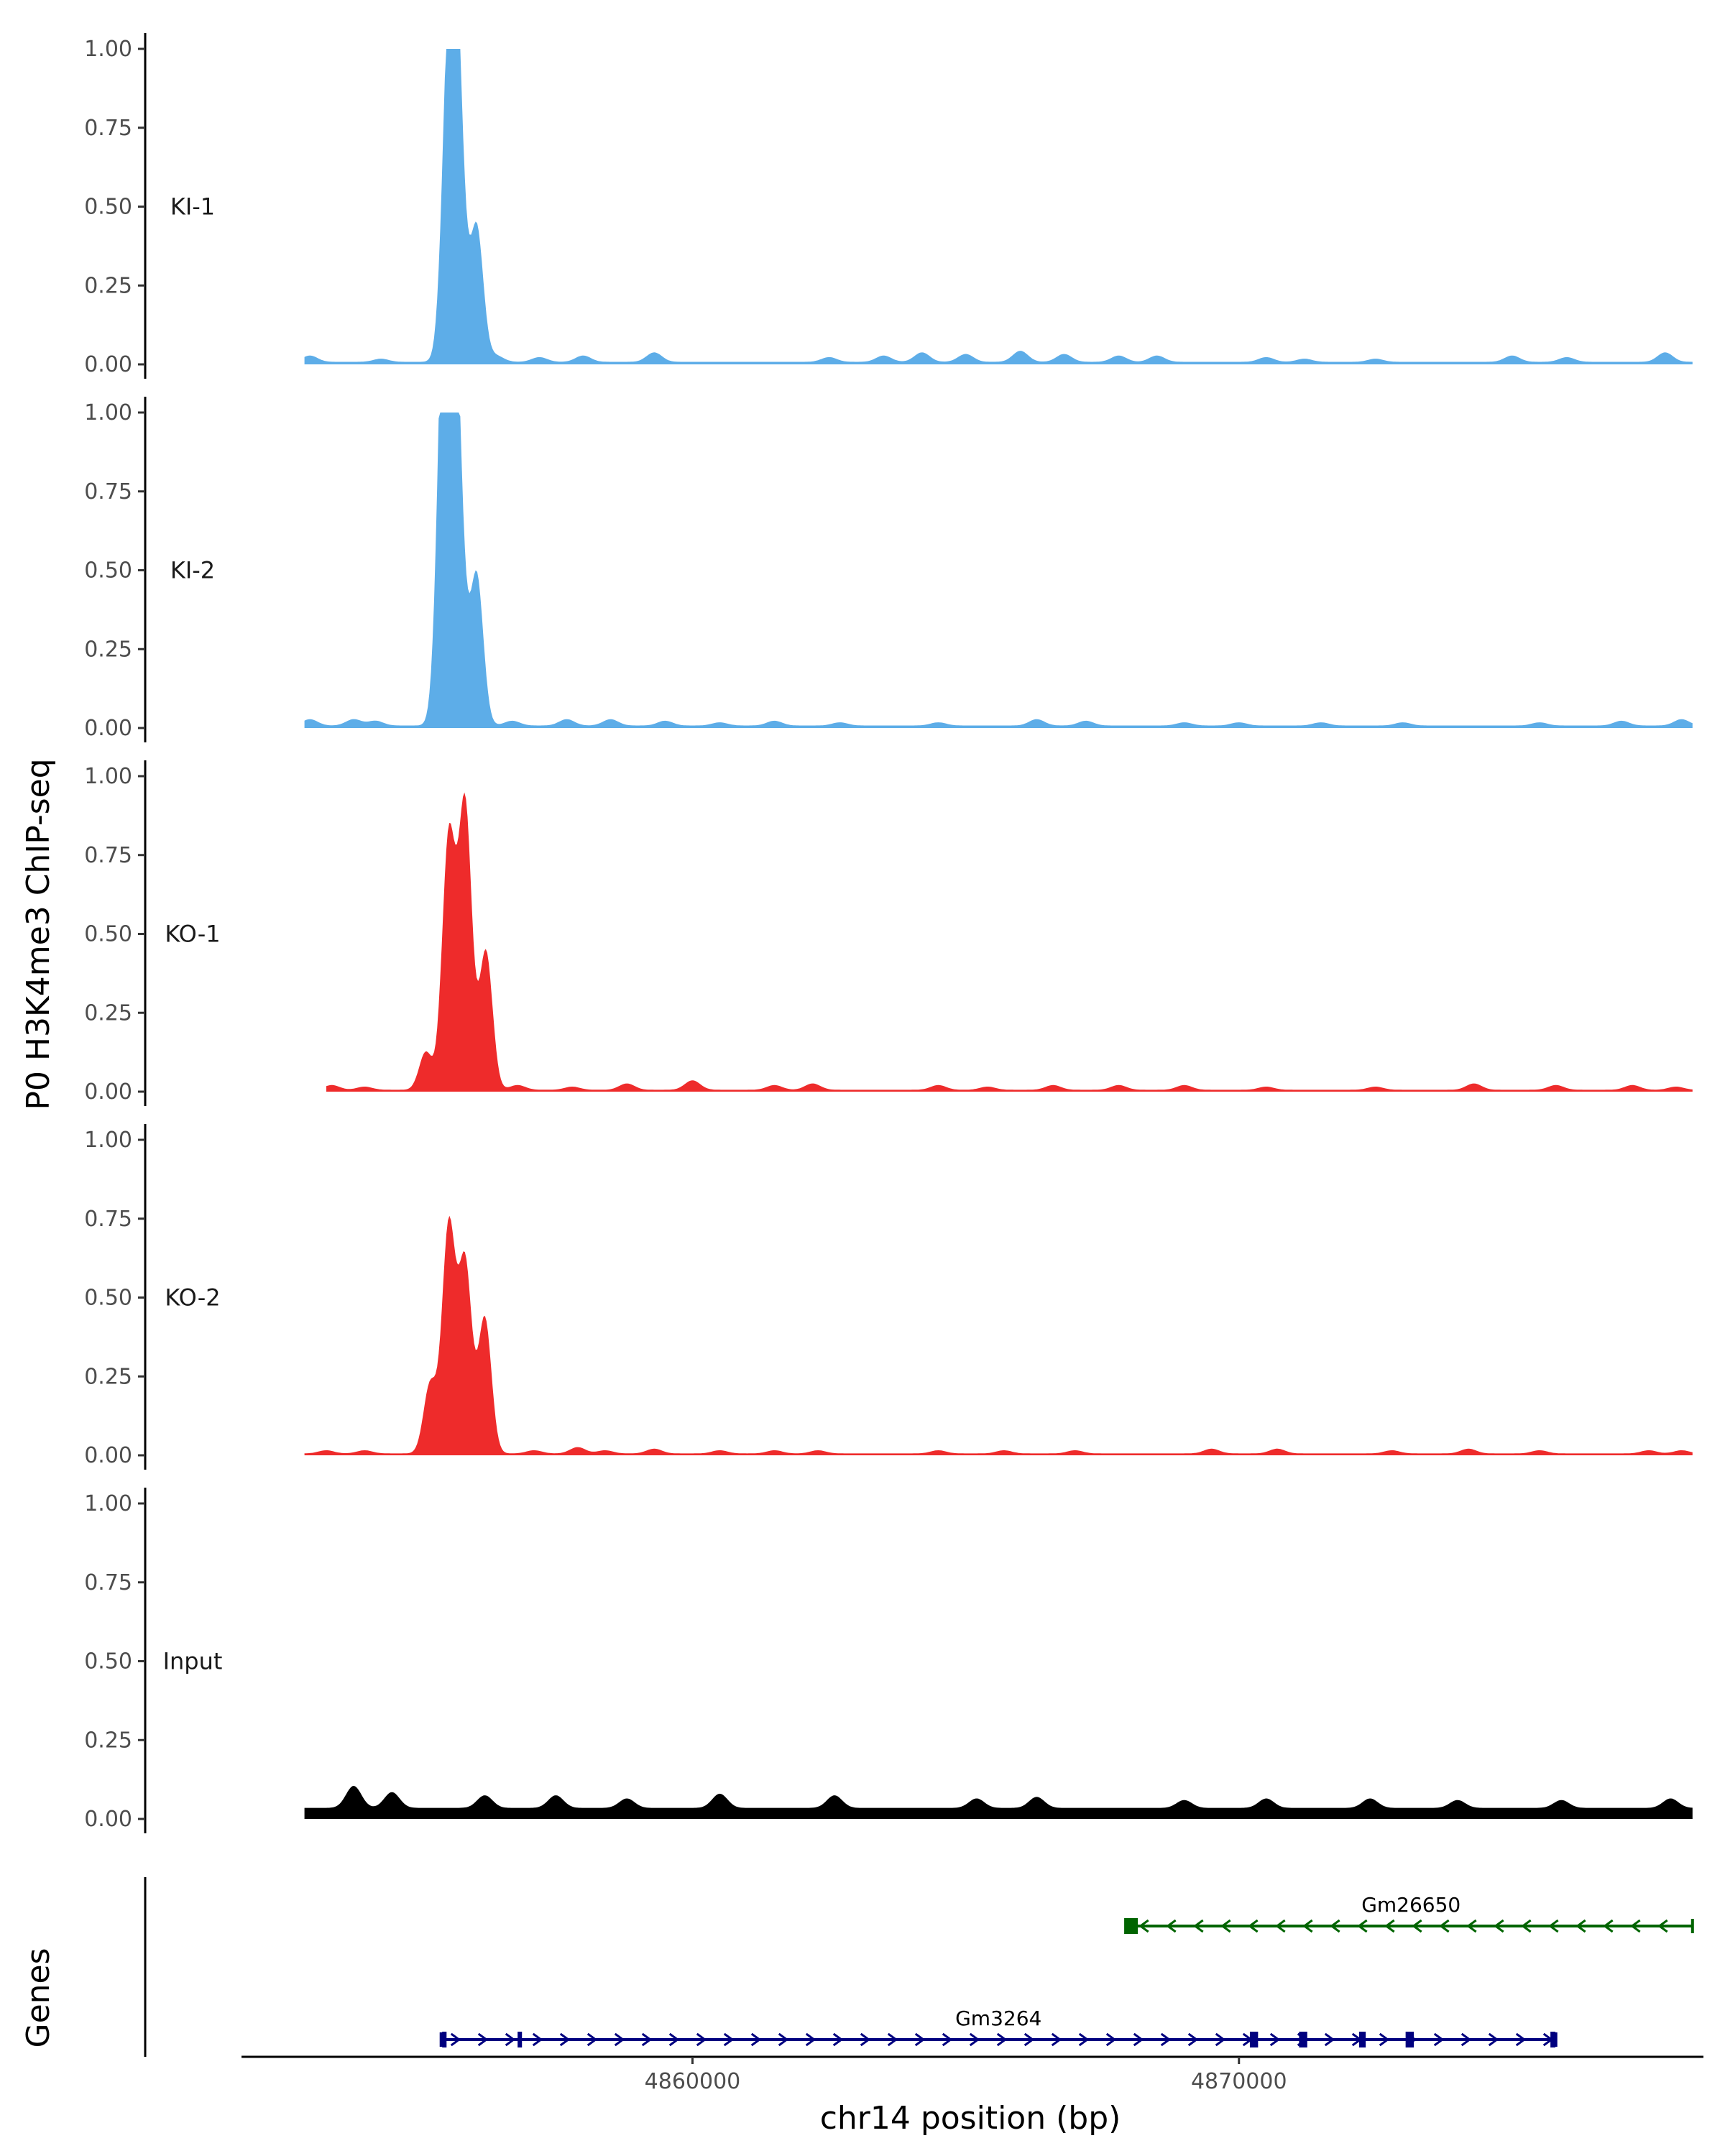  I want to click on track-ko-2: 0.00 0.25 0.50 0.75 1.00 KO-2, so click(888, 1297).